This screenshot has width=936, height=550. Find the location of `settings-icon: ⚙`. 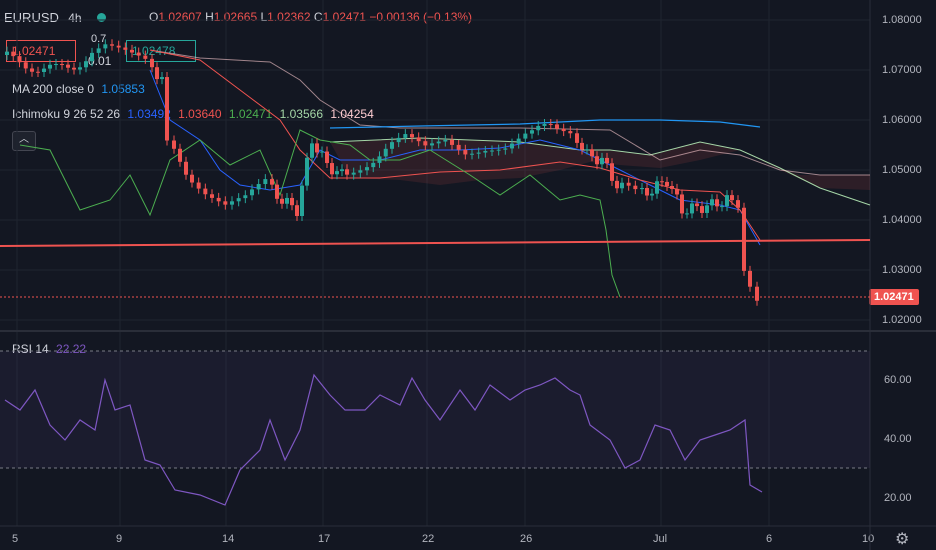

settings-icon: ⚙ is located at coordinates (902, 539).